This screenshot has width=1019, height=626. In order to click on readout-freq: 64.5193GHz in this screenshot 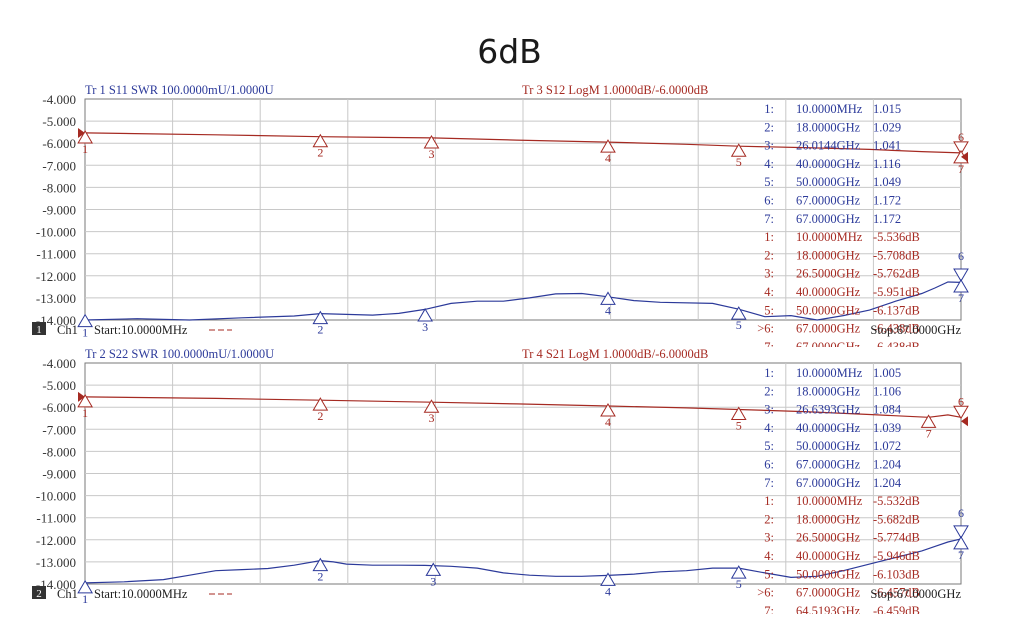, I will do `click(828, 609)`.